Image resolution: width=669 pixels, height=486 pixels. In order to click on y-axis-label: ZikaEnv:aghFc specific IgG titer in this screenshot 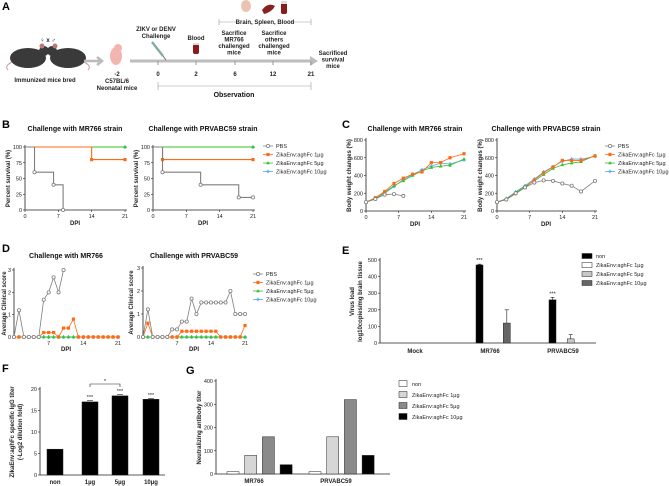, I will do `click(13, 432)`.